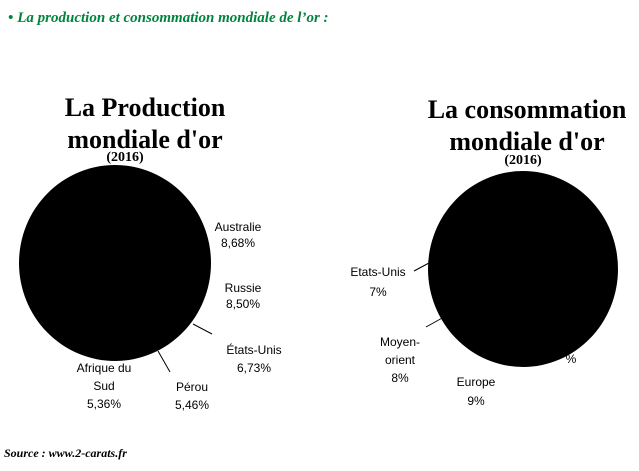 The image size is (639, 471). What do you see at coordinates (253, 349) in the screenshot?
I see `production-label-etats-unis: États-Unis` at bounding box center [253, 349].